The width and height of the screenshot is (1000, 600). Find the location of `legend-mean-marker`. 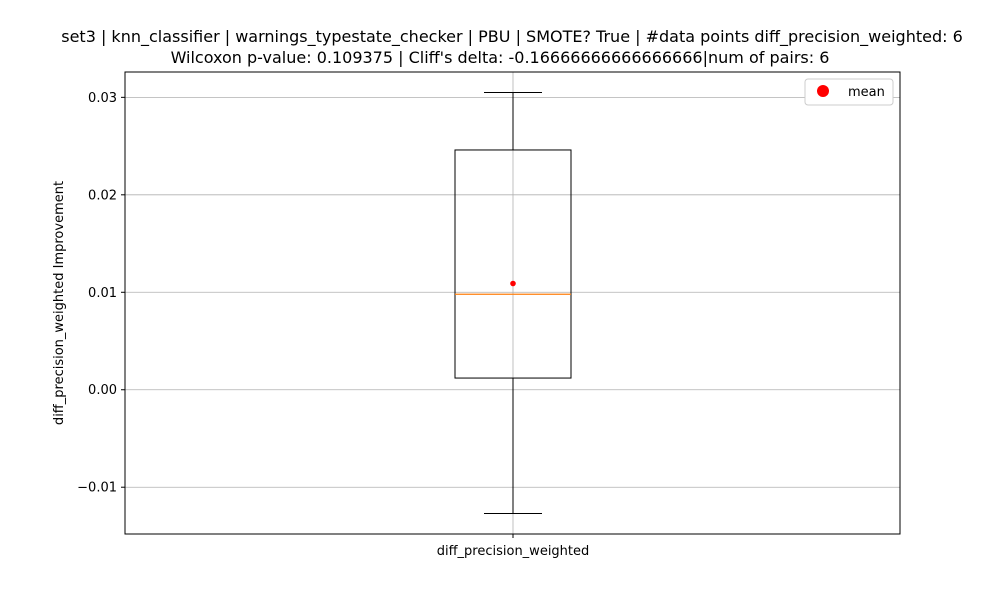

legend-mean-marker is located at coordinates (823, 91).